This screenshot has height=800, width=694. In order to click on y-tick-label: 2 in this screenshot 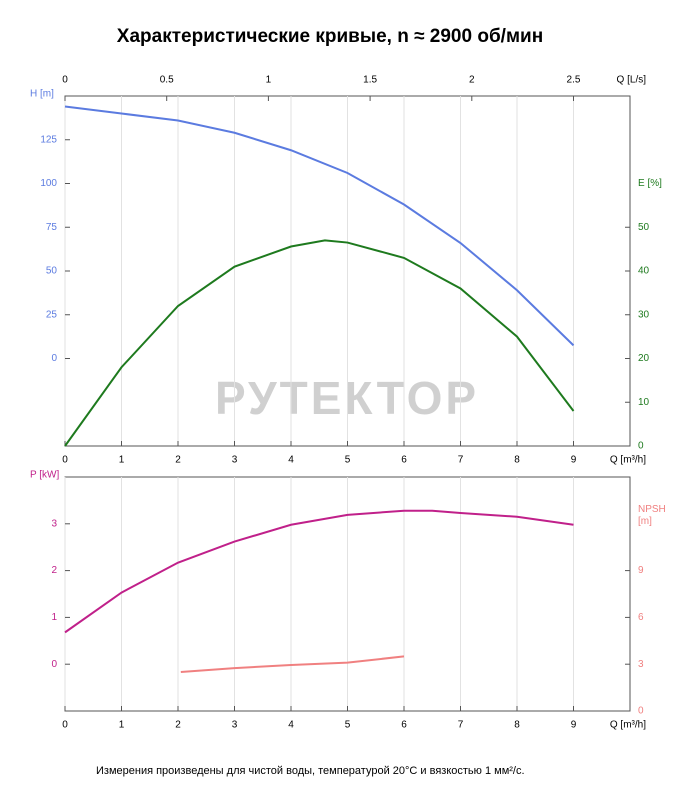, I will do `click(54, 570)`.